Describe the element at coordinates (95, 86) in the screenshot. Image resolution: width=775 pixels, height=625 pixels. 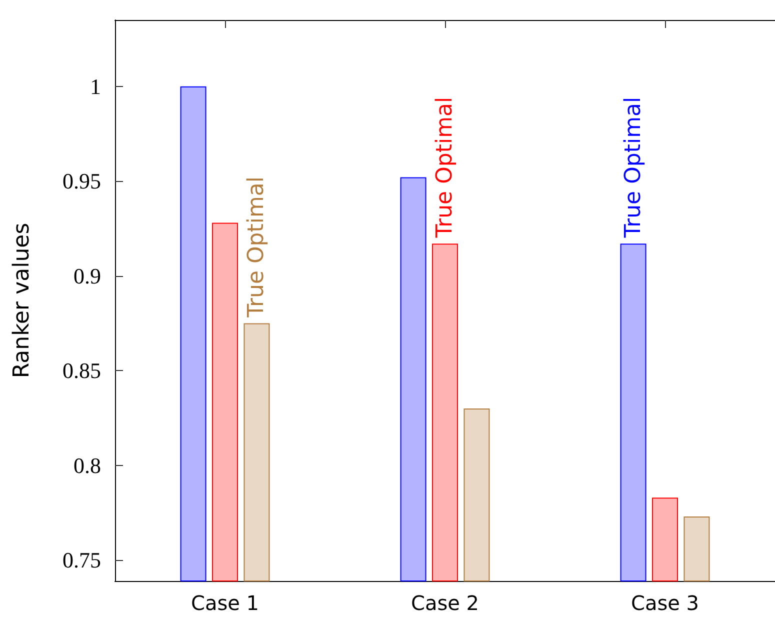
I see `y-tick-label: 1` at that location.